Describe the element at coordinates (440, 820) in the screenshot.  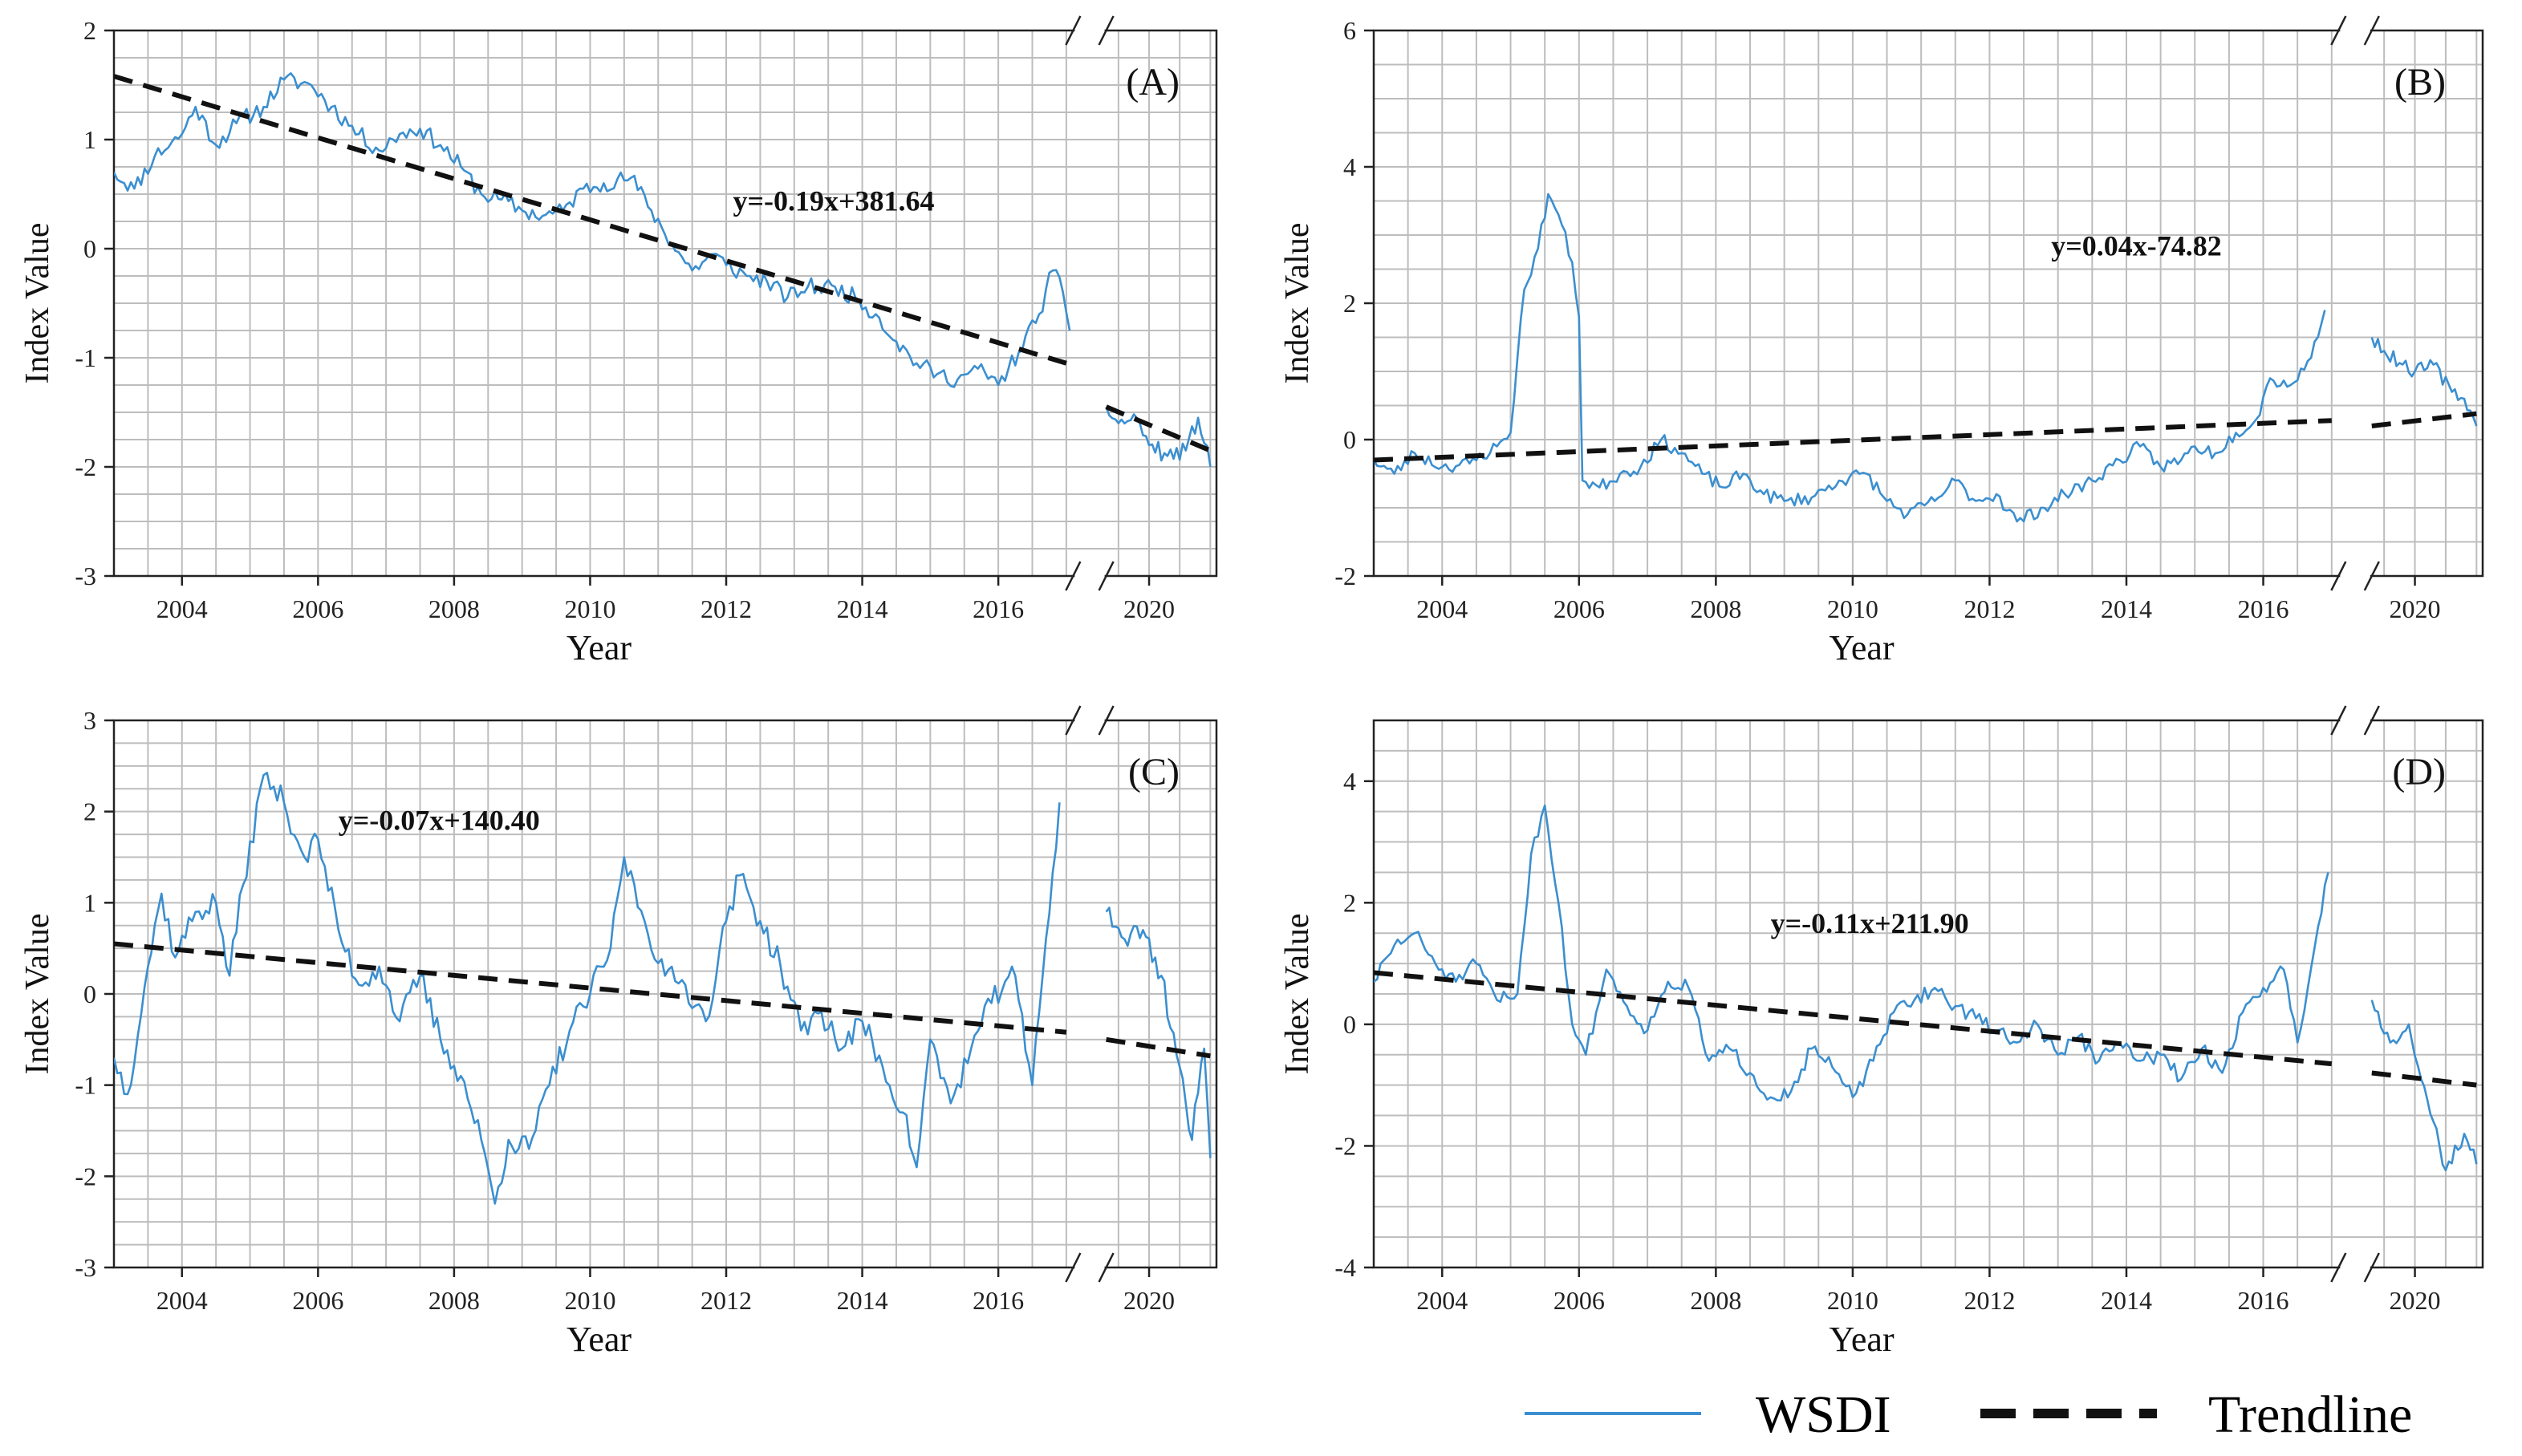
I see `trend-equation: y=-0.07x+140.40` at that location.